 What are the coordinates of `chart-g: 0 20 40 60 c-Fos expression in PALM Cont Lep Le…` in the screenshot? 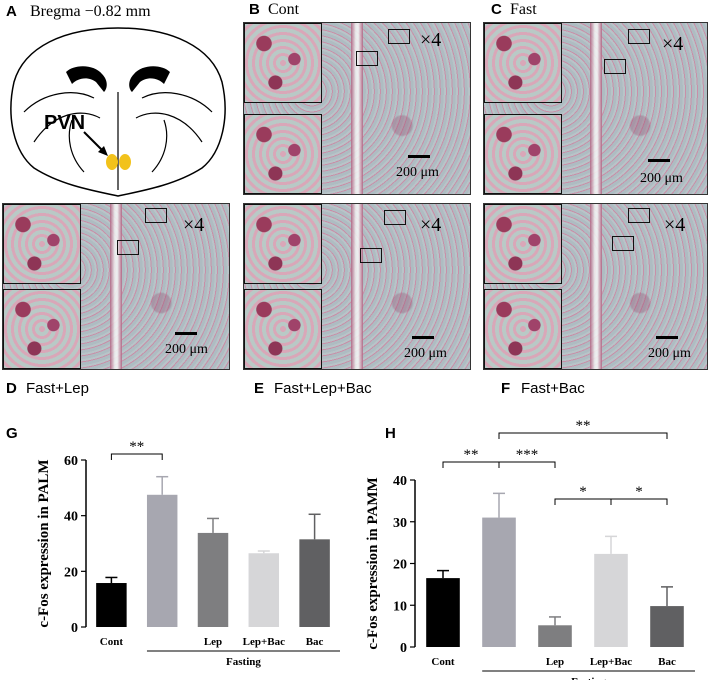 It's located at (188, 554).